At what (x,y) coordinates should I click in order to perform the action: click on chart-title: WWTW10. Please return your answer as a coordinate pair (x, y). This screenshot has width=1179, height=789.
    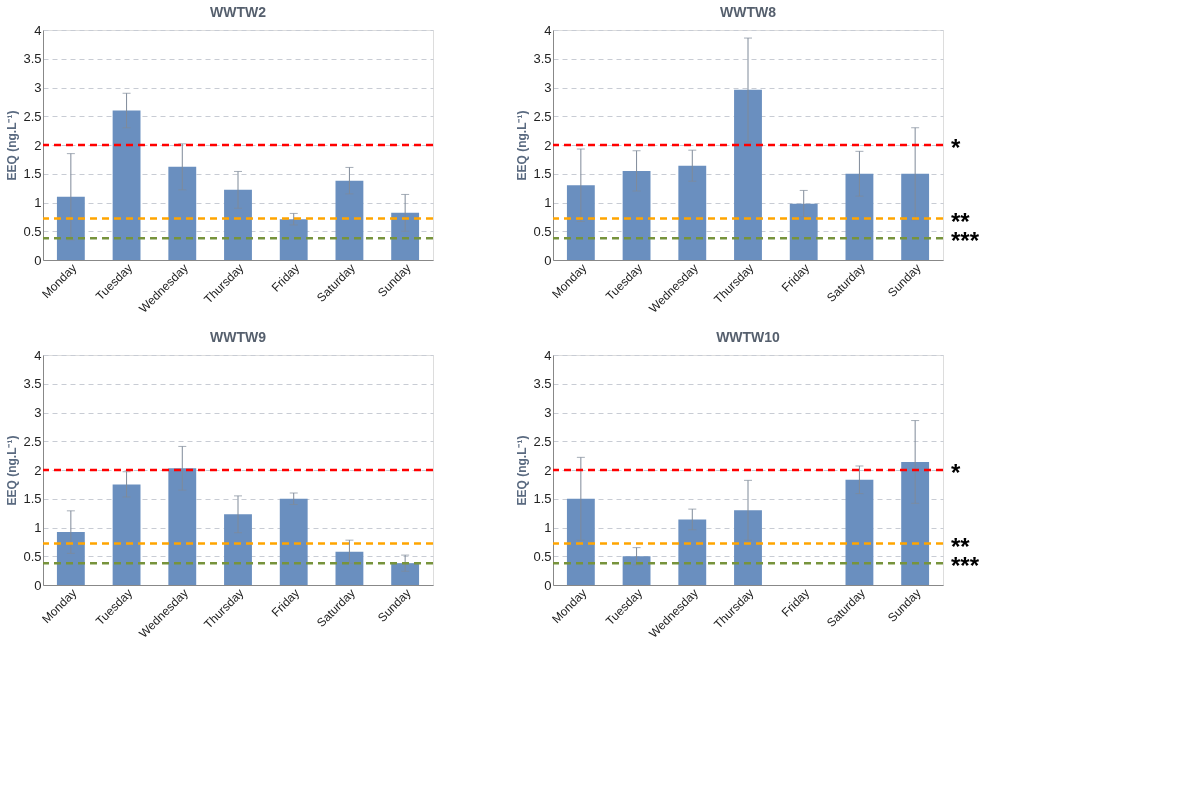
    Looking at the image, I should click on (748, 337).